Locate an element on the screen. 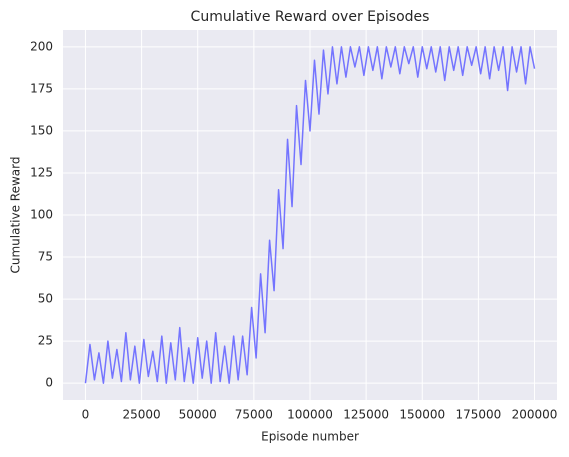 The image size is (569, 457). x-tick-label: 200000 is located at coordinates (535, 415).